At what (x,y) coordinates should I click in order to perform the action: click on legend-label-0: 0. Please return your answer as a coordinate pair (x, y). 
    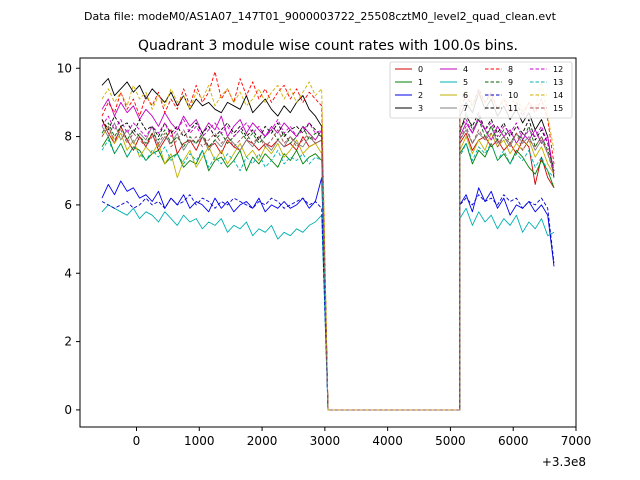
    Looking at the image, I should click on (420, 69).